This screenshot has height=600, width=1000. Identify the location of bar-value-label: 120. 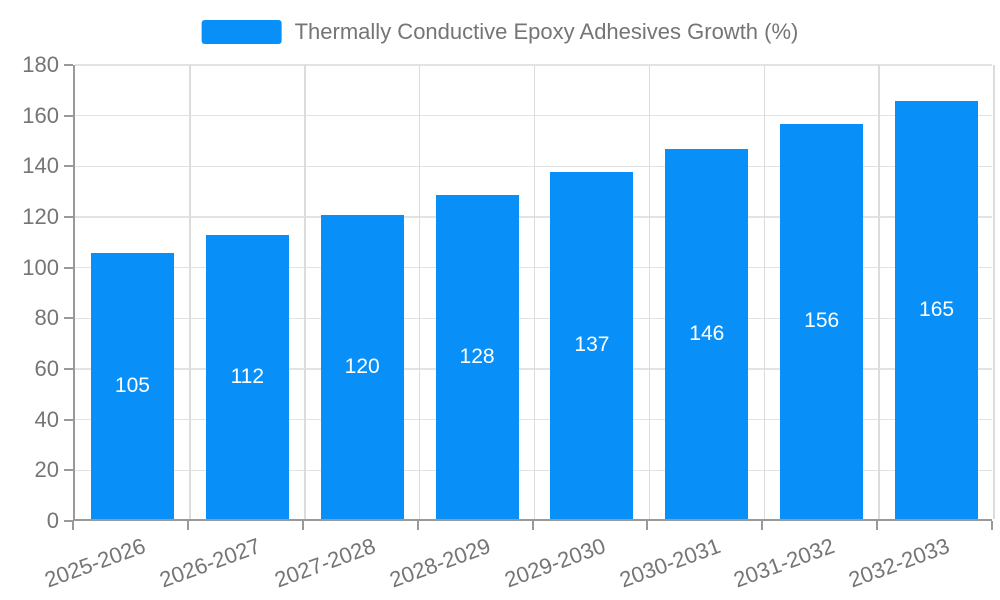
(362, 366).